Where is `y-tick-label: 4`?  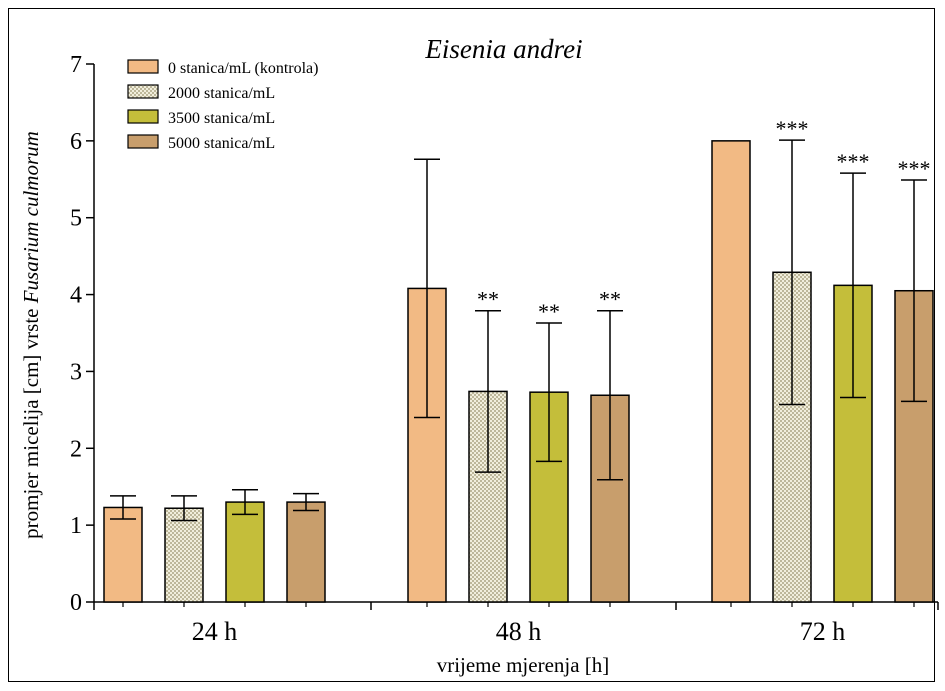
y-tick-label: 4 is located at coordinates (76, 296).